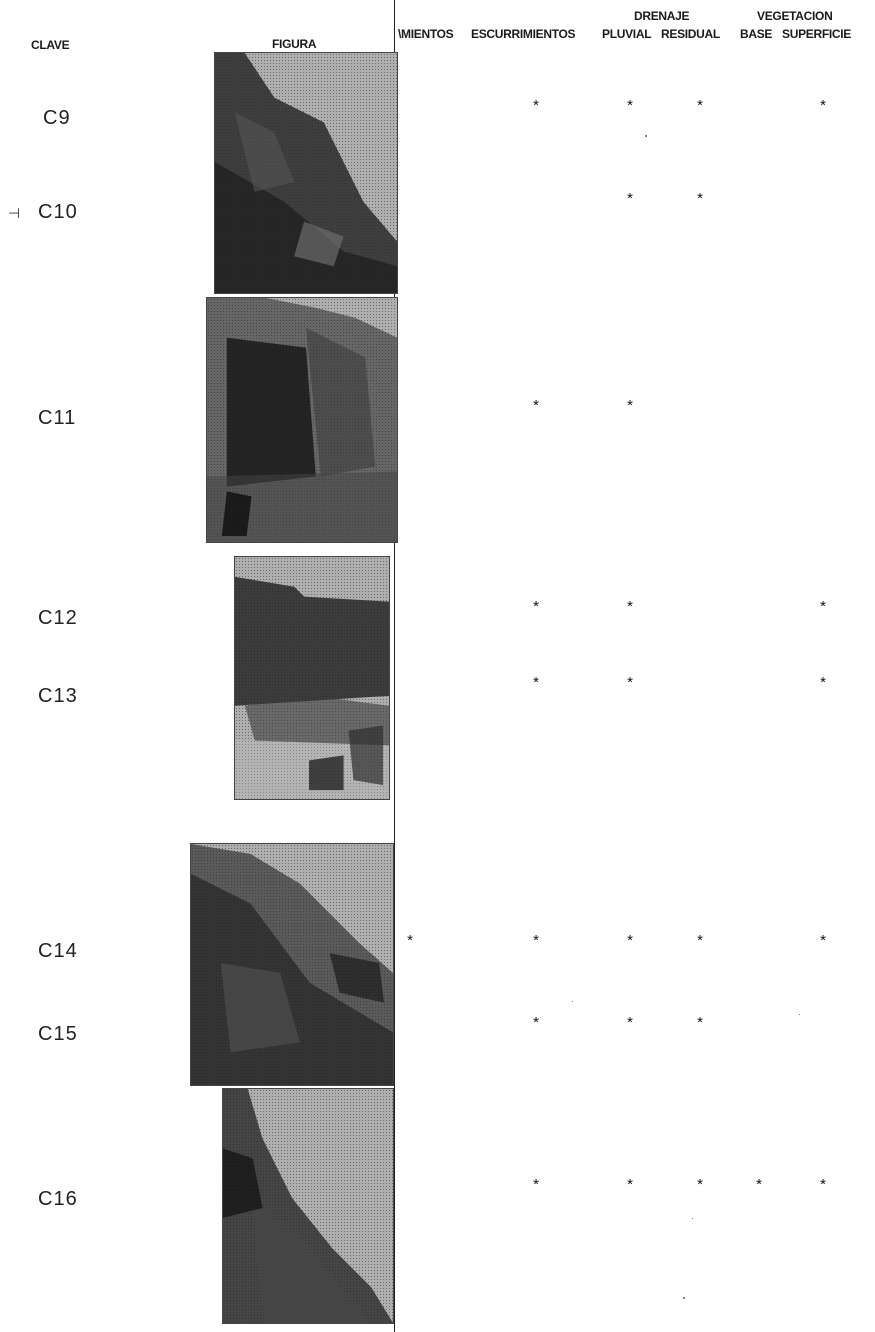 This screenshot has height=1332, width=875. Describe the element at coordinates (700, 105) in the screenshot. I see `mark-c9-residual: *` at that location.